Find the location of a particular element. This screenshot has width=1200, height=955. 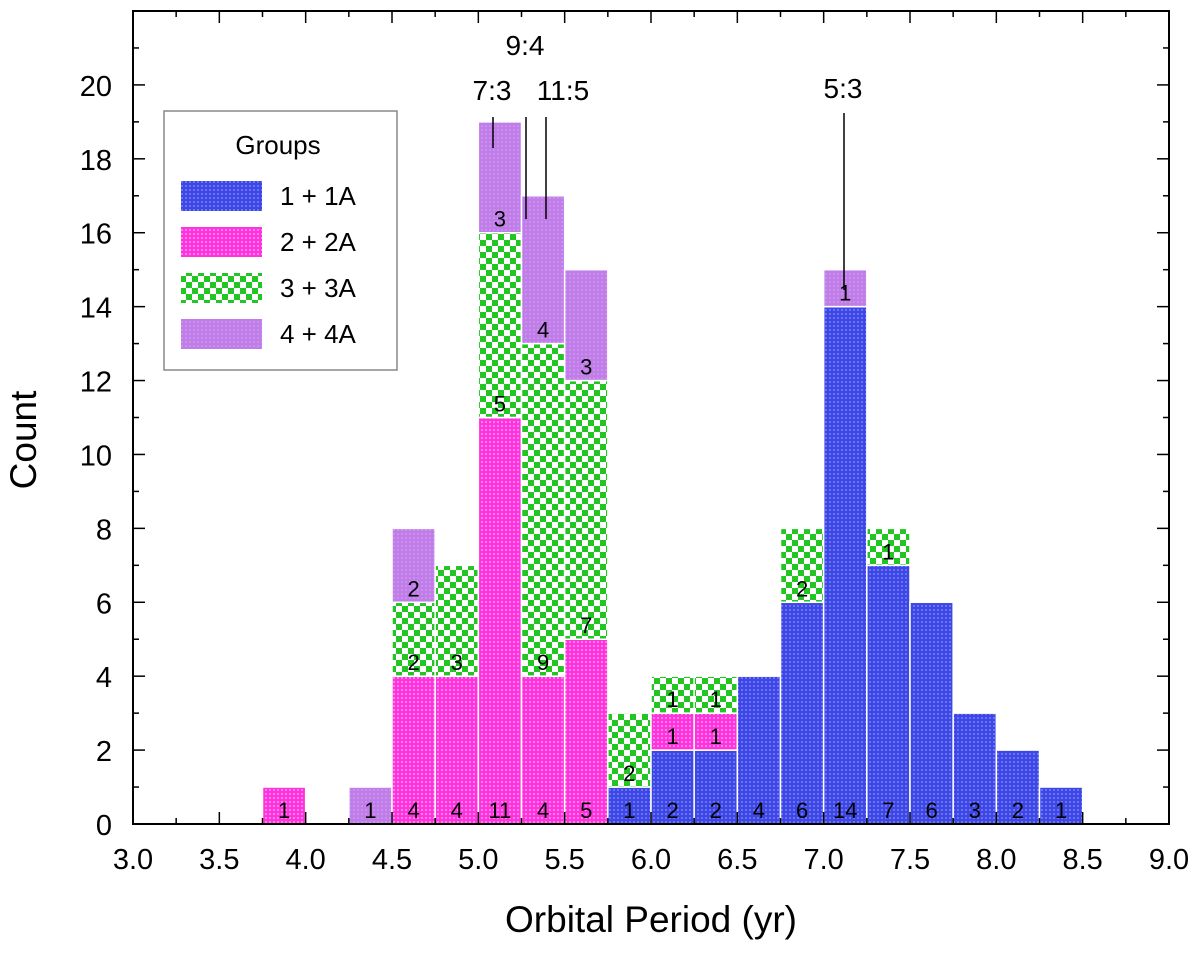

resonance-label: 9:4 is located at coordinates (525, 45).